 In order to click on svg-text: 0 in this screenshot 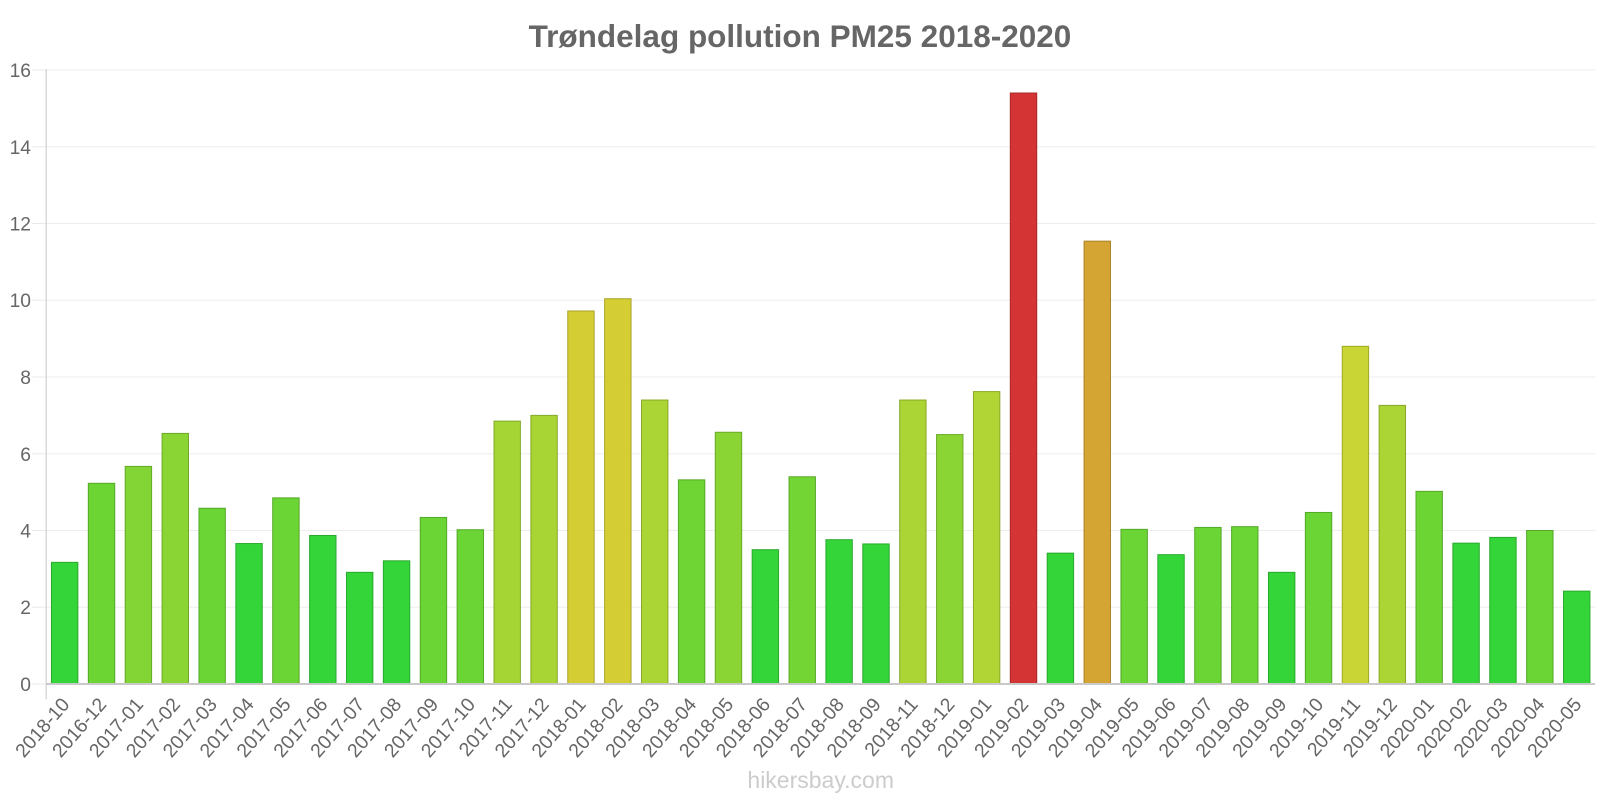, I will do `click(25, 685)`.